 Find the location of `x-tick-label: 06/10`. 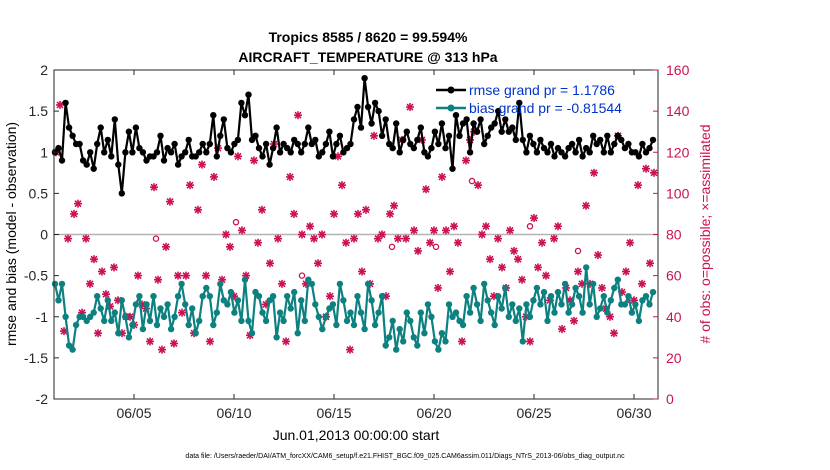

x-tick-label: 06/10 is located at coordinates (233, 413).